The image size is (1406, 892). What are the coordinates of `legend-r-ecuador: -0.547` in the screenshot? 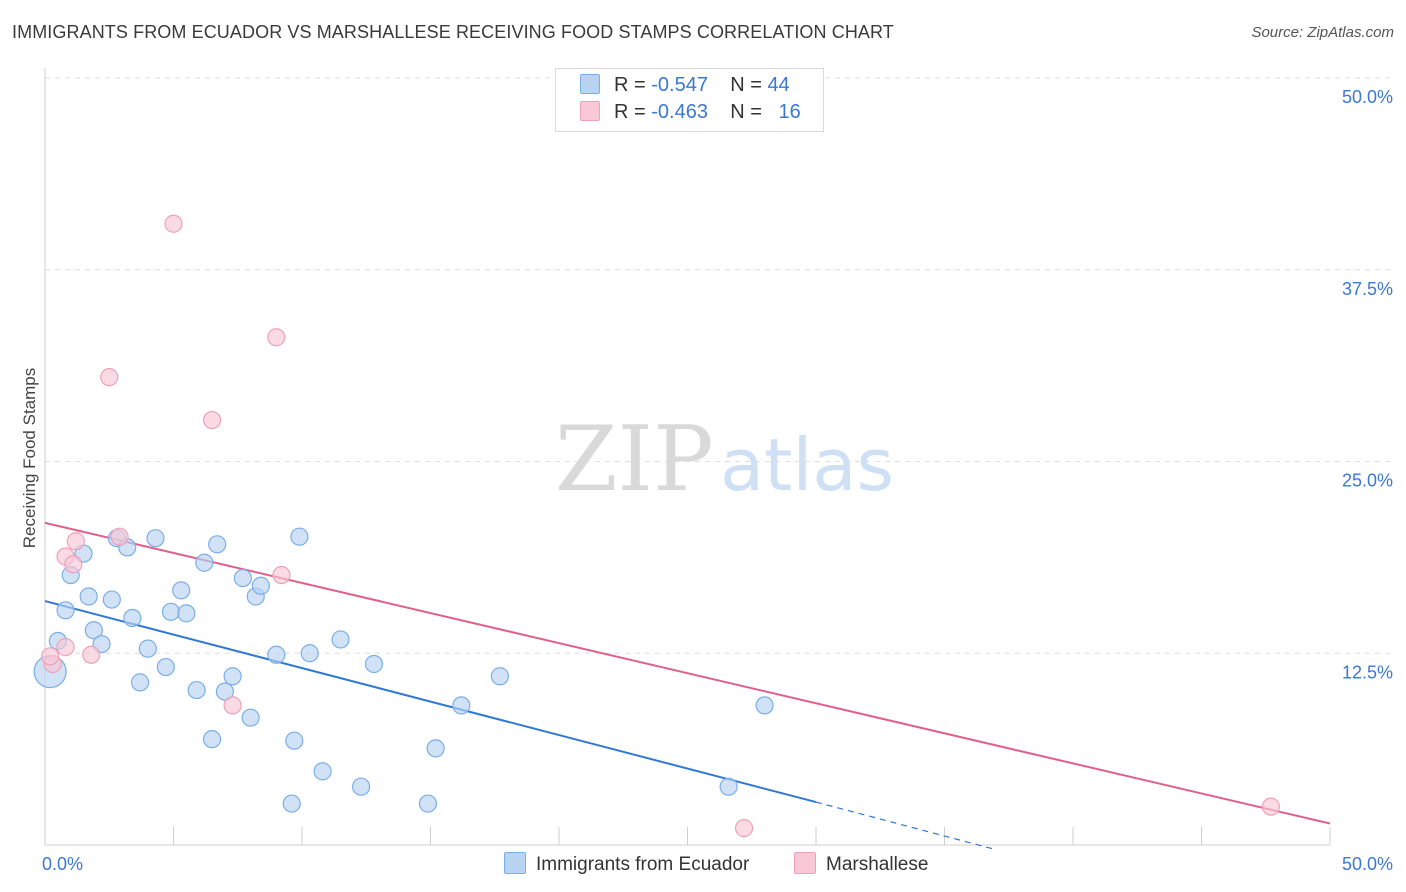 It's located at (679, 85).